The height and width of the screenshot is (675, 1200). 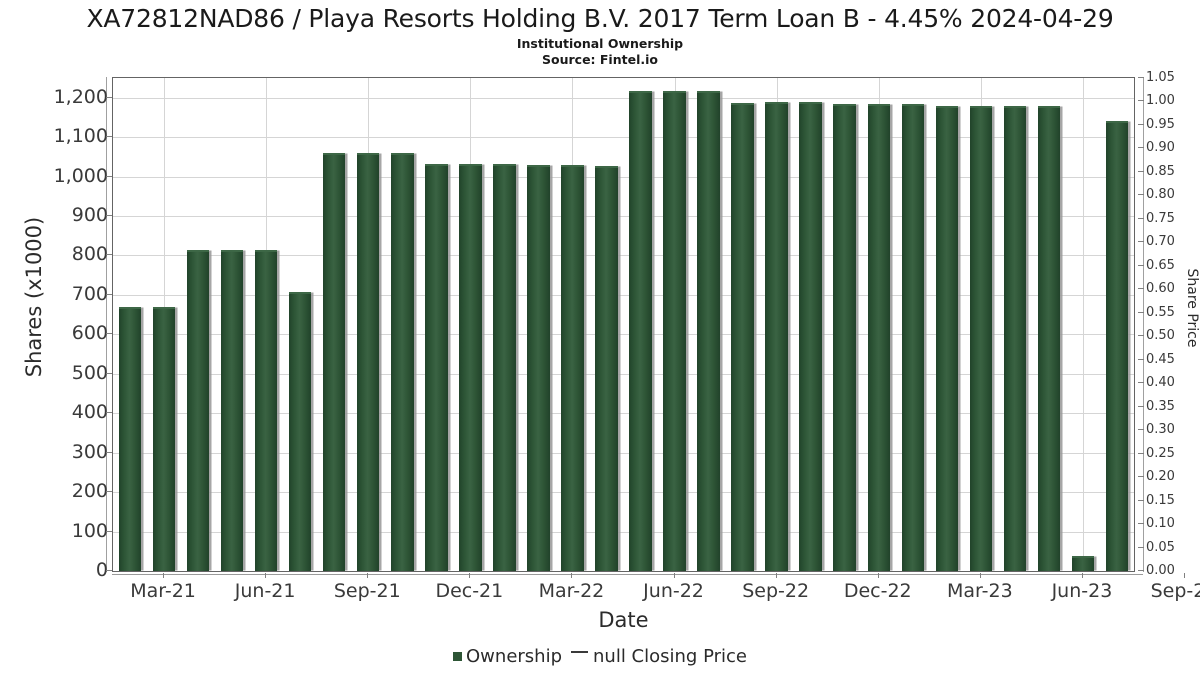 I want to click on y-axis-left-tick-label: 1,000, so click(x=80, y=175).